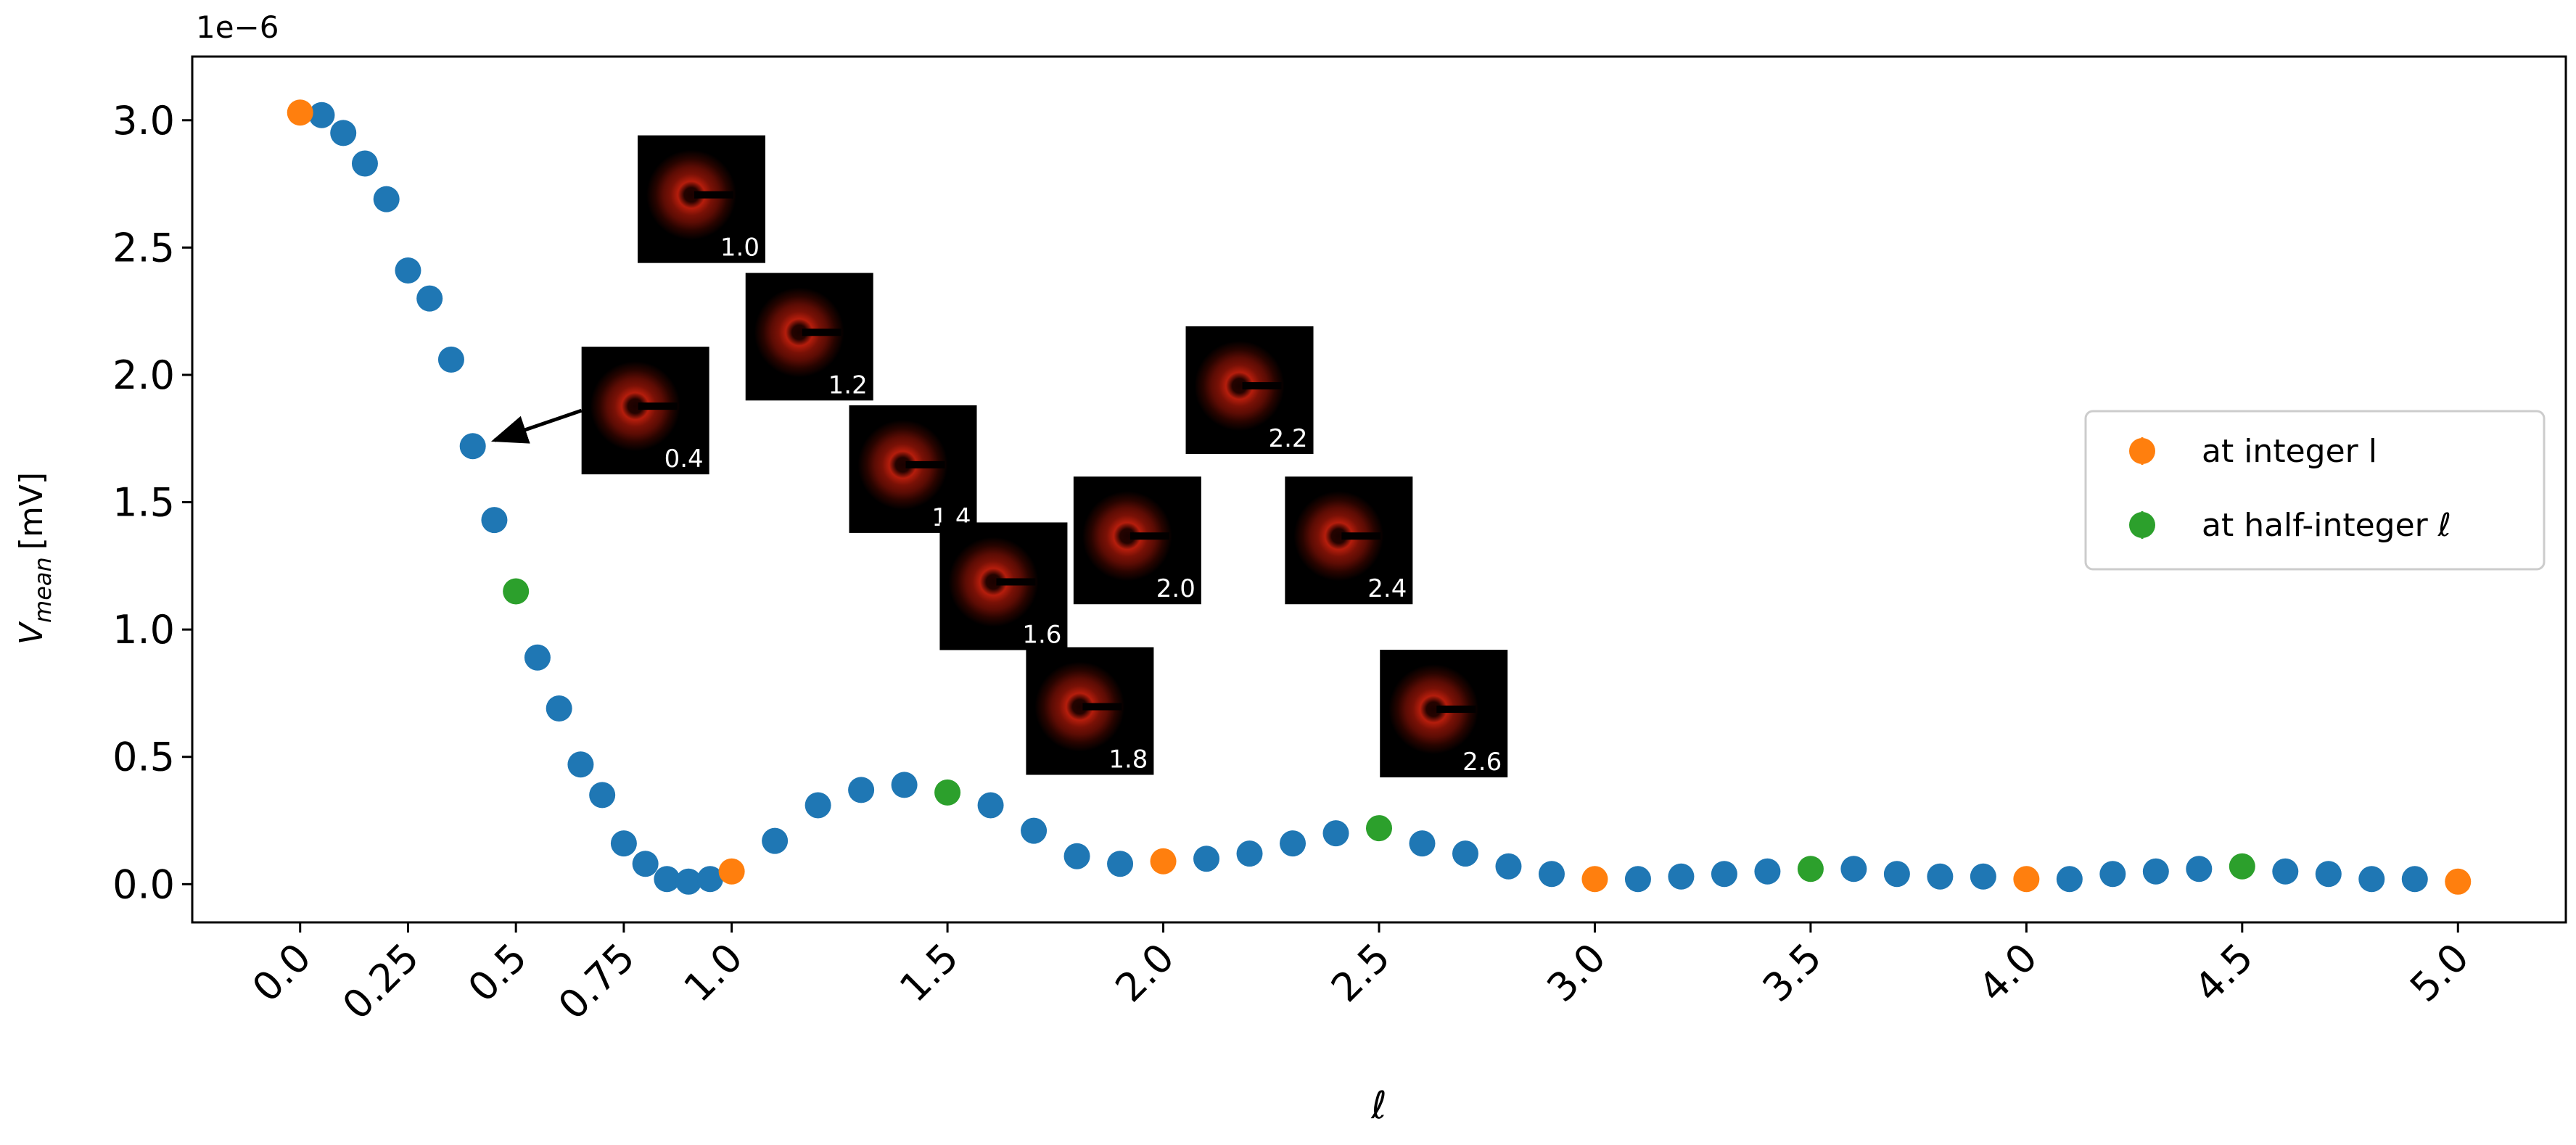 The width and height of the screenshot is (2576, 1145). Describe the element at coordinates (684, 459) in the screenshot. I see `image-label: 0.4` at that location.